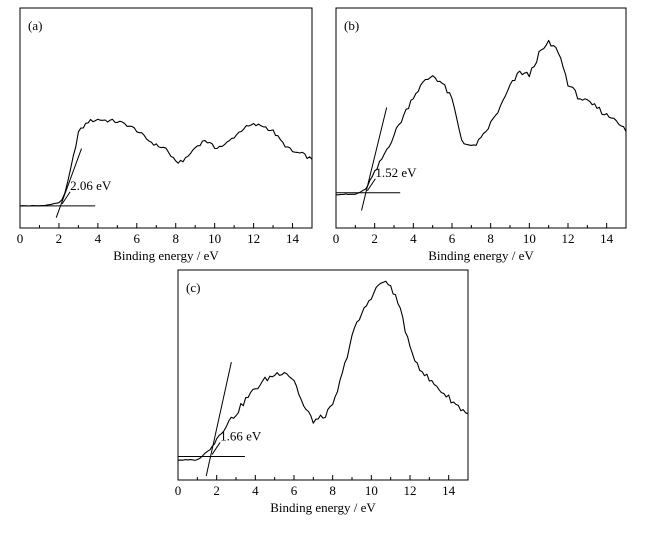  I want to click on onset-label: 1.66 eV, so click(241, 435).